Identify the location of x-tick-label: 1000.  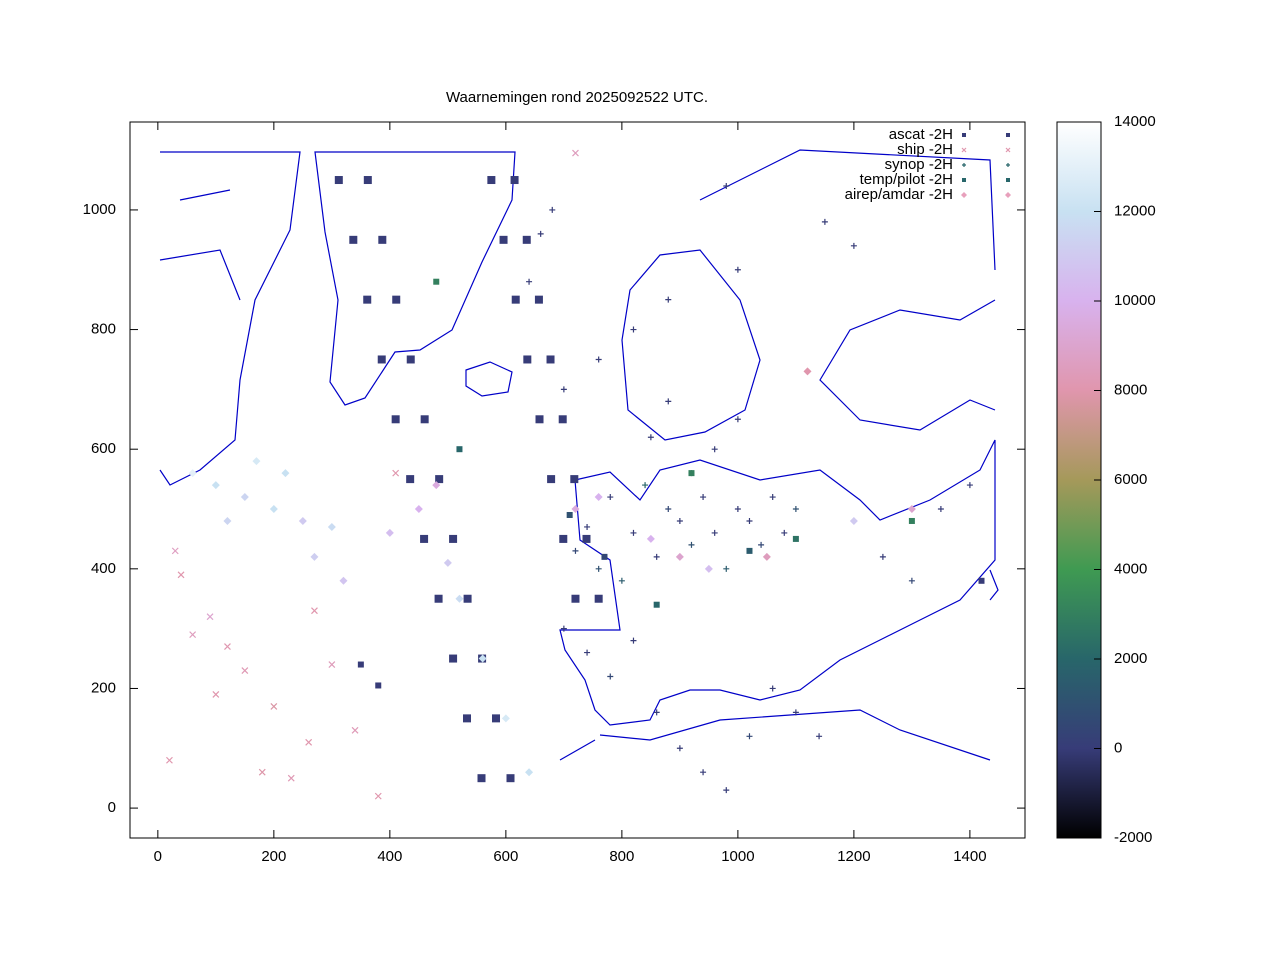
(737, 856).